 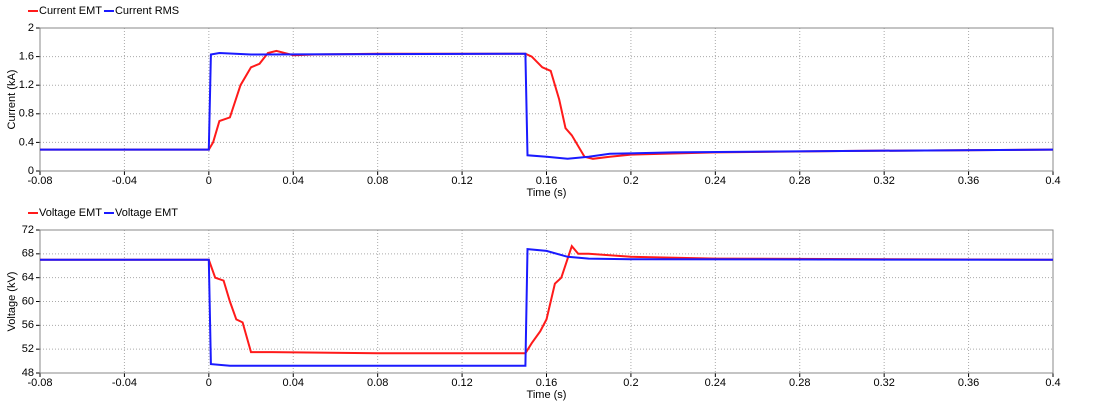 What do you see at coordinates (147, 11) in the screenshot?
I see `legend-label: Current RMS` at bounding box center [147, 11].